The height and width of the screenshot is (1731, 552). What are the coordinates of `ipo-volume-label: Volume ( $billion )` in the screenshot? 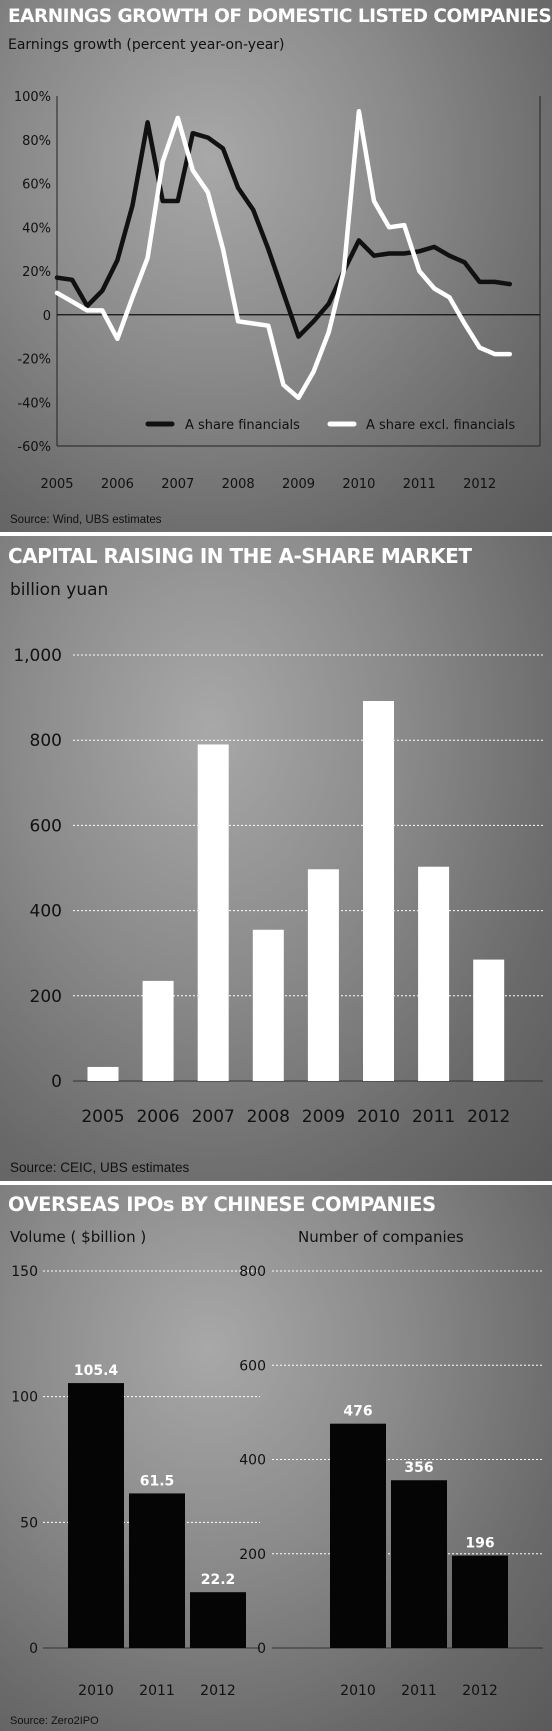 It's located at (78, 1237).